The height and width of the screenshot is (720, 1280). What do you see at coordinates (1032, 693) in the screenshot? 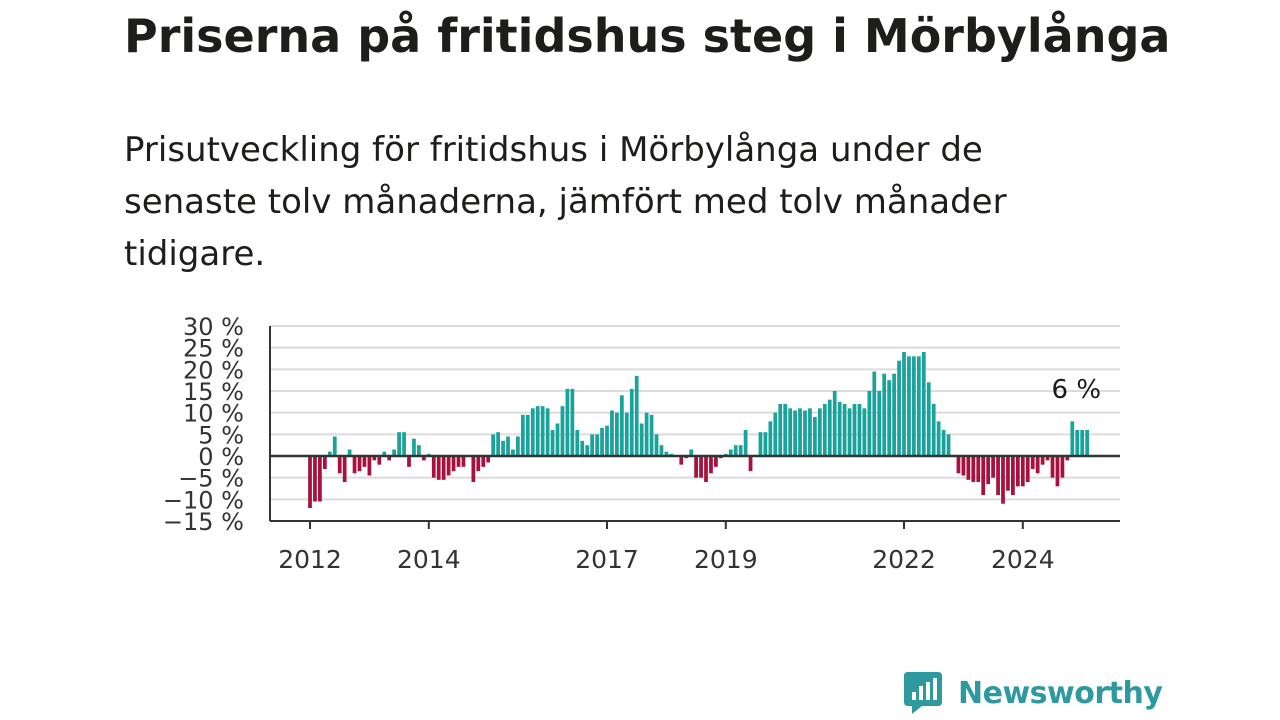
I see `newsworthy-logo: Newsworthy` at bounding box center [1032, 693].